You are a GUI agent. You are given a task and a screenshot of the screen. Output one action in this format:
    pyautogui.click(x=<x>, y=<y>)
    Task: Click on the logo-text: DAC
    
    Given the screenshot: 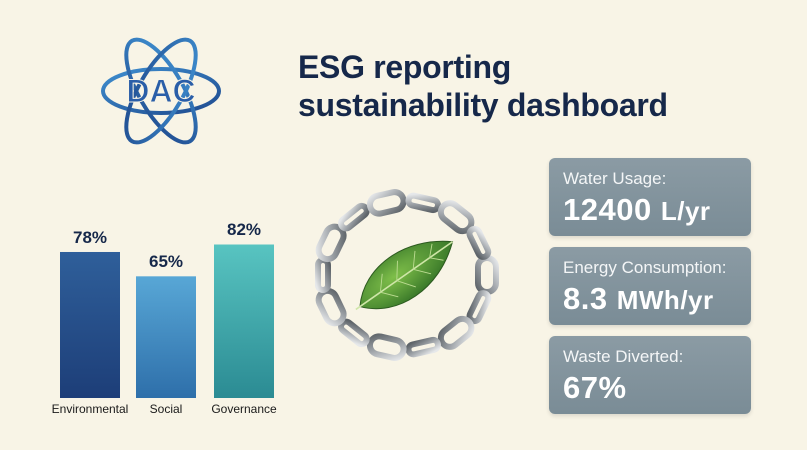 What is the action you would take?
    pyautogui.click(x=160, y=91)
    